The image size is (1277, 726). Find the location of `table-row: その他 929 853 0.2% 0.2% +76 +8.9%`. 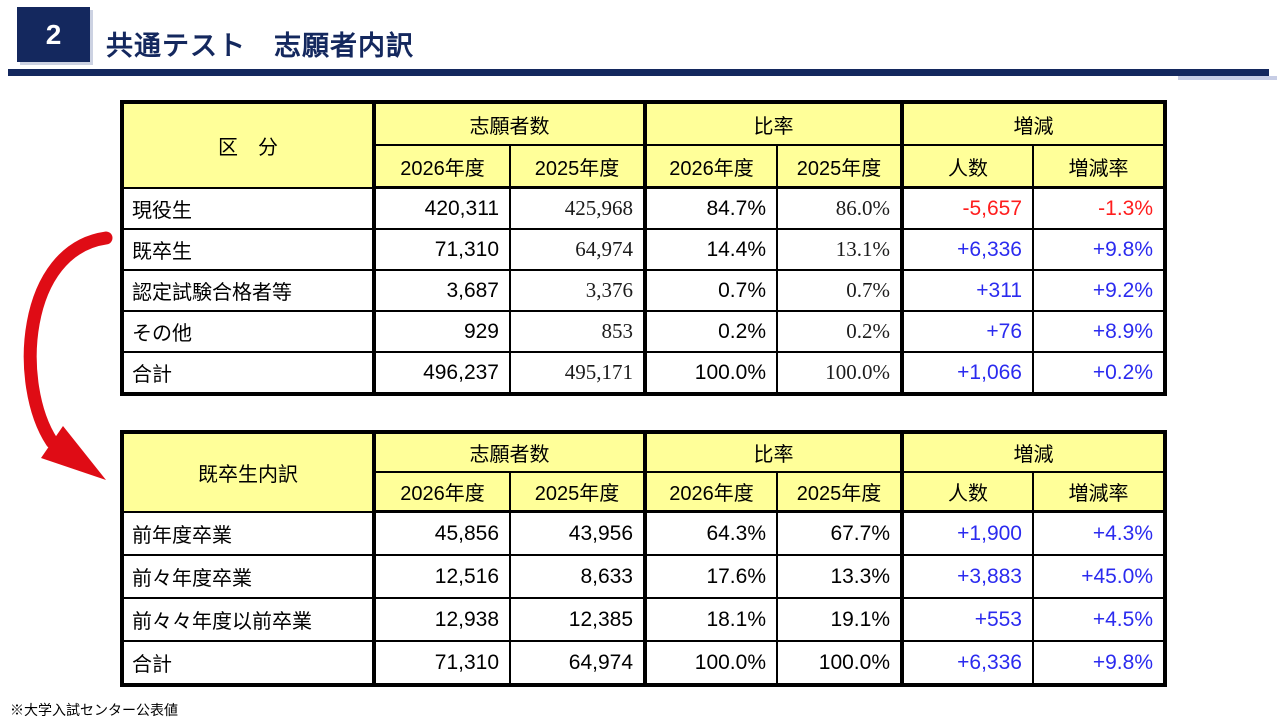

table-row: その他 929 853 0.2% 0.2% +76 +8.9% is located at coordinates (643, 331).